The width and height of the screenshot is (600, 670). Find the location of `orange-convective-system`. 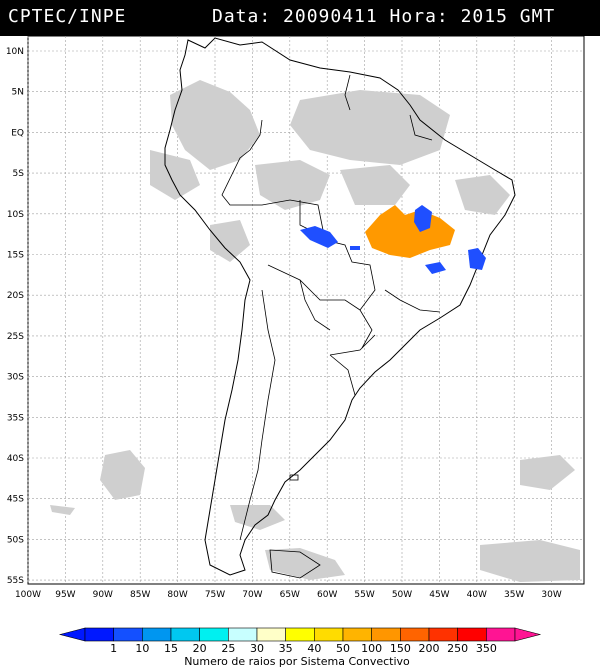

orange-convective-system is located at coordinates (410, 231).